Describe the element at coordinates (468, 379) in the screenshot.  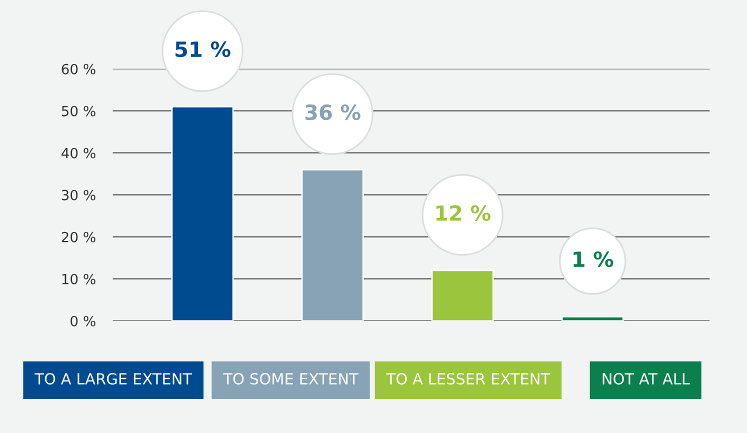
I see `x-tick-label: TO A LESSER EXTENT` at that location.